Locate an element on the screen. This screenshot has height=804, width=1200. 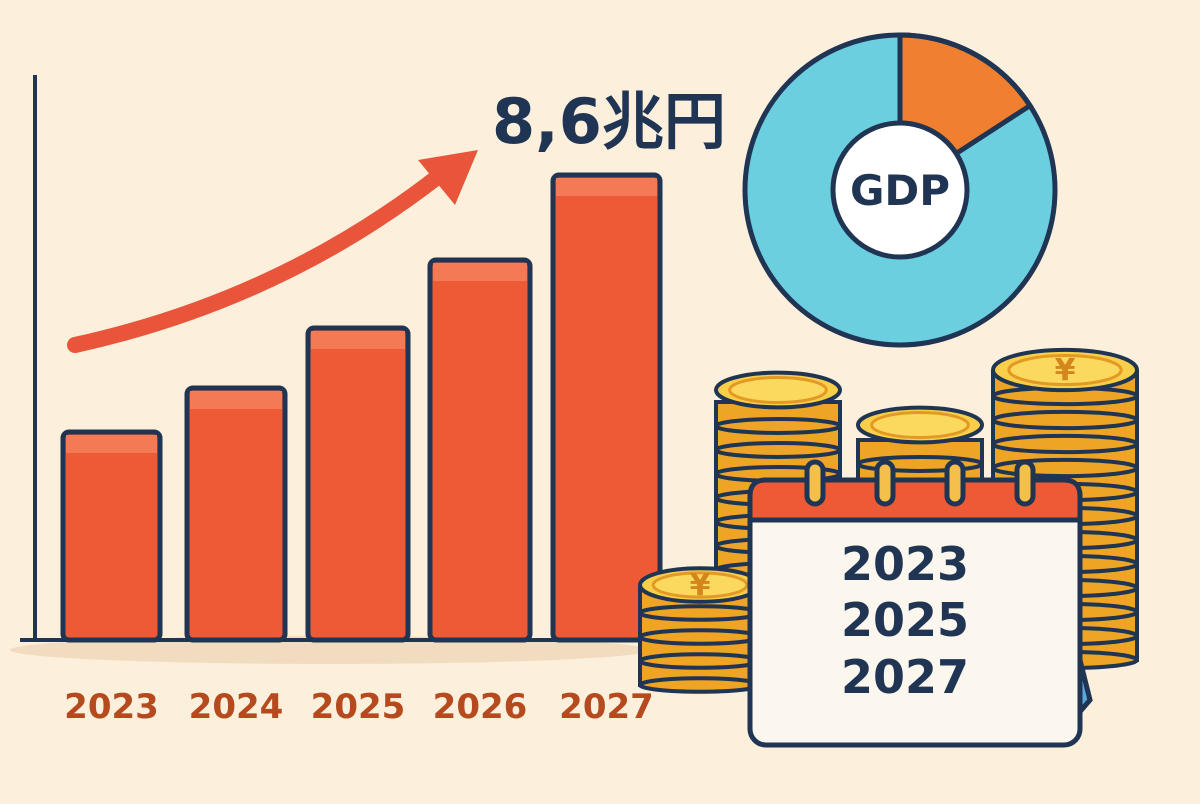
donut-label: GDP is located at coordinates (900, 190).